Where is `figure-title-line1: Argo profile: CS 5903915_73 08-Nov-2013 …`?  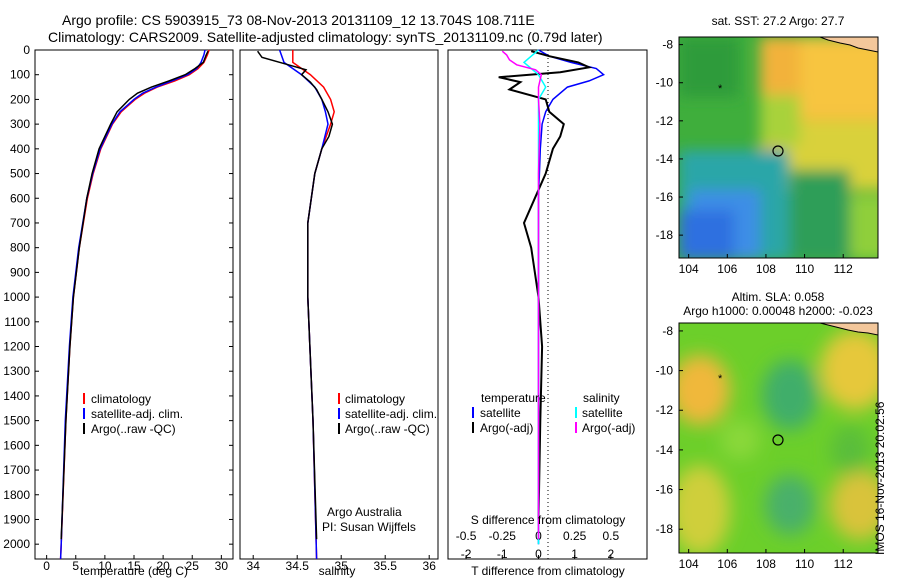 figure-title-line1: Argo profile: CS 5903915_73 08-Nov-2013 … is located at coordinates (298, 20).